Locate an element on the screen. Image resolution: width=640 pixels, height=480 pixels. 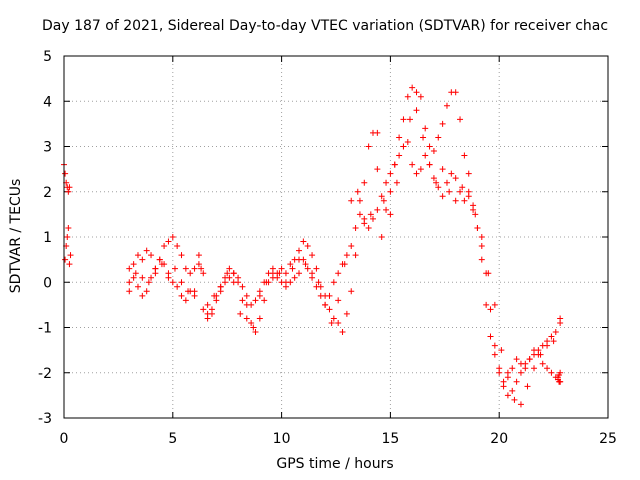
y-tick-label: 0 is located at coordinates (47, 283).